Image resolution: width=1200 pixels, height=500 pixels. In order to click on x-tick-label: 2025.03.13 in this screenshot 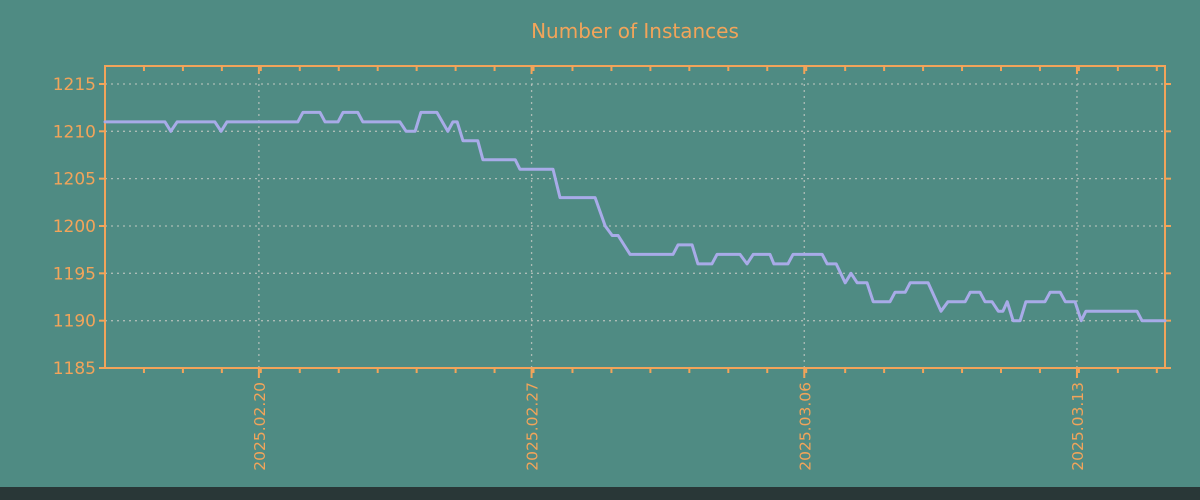, I will do `click(1078, 426)`.